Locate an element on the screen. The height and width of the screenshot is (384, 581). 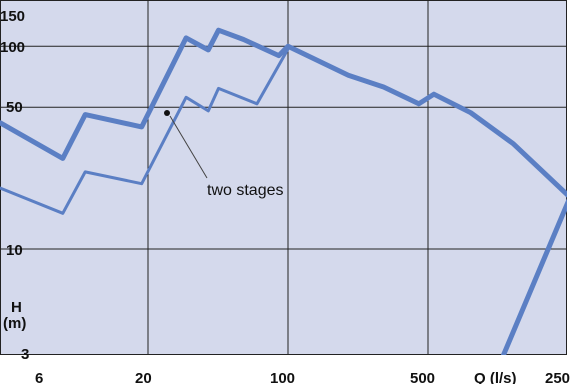
x-tick-label-250: 250 is located at coordinates (557, 377).